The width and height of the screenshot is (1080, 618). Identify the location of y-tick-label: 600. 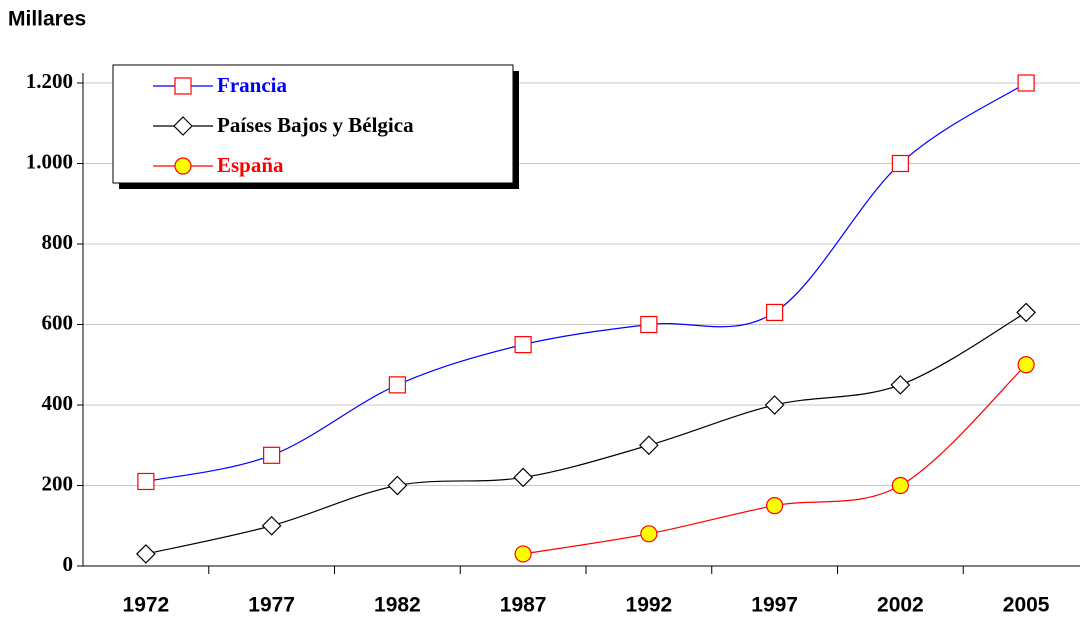
(58, 322).